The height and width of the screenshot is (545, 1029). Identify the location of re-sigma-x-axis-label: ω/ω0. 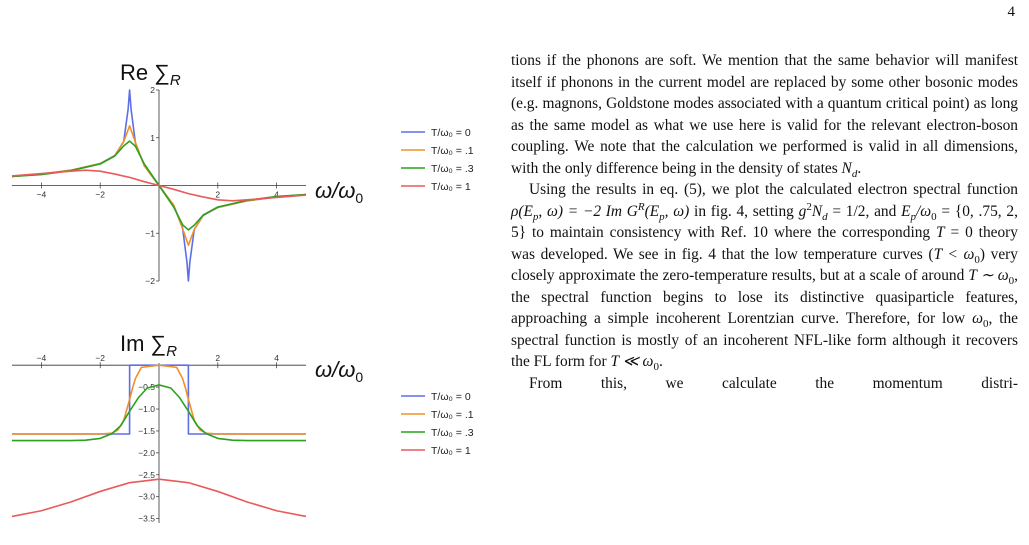
(339, 192).